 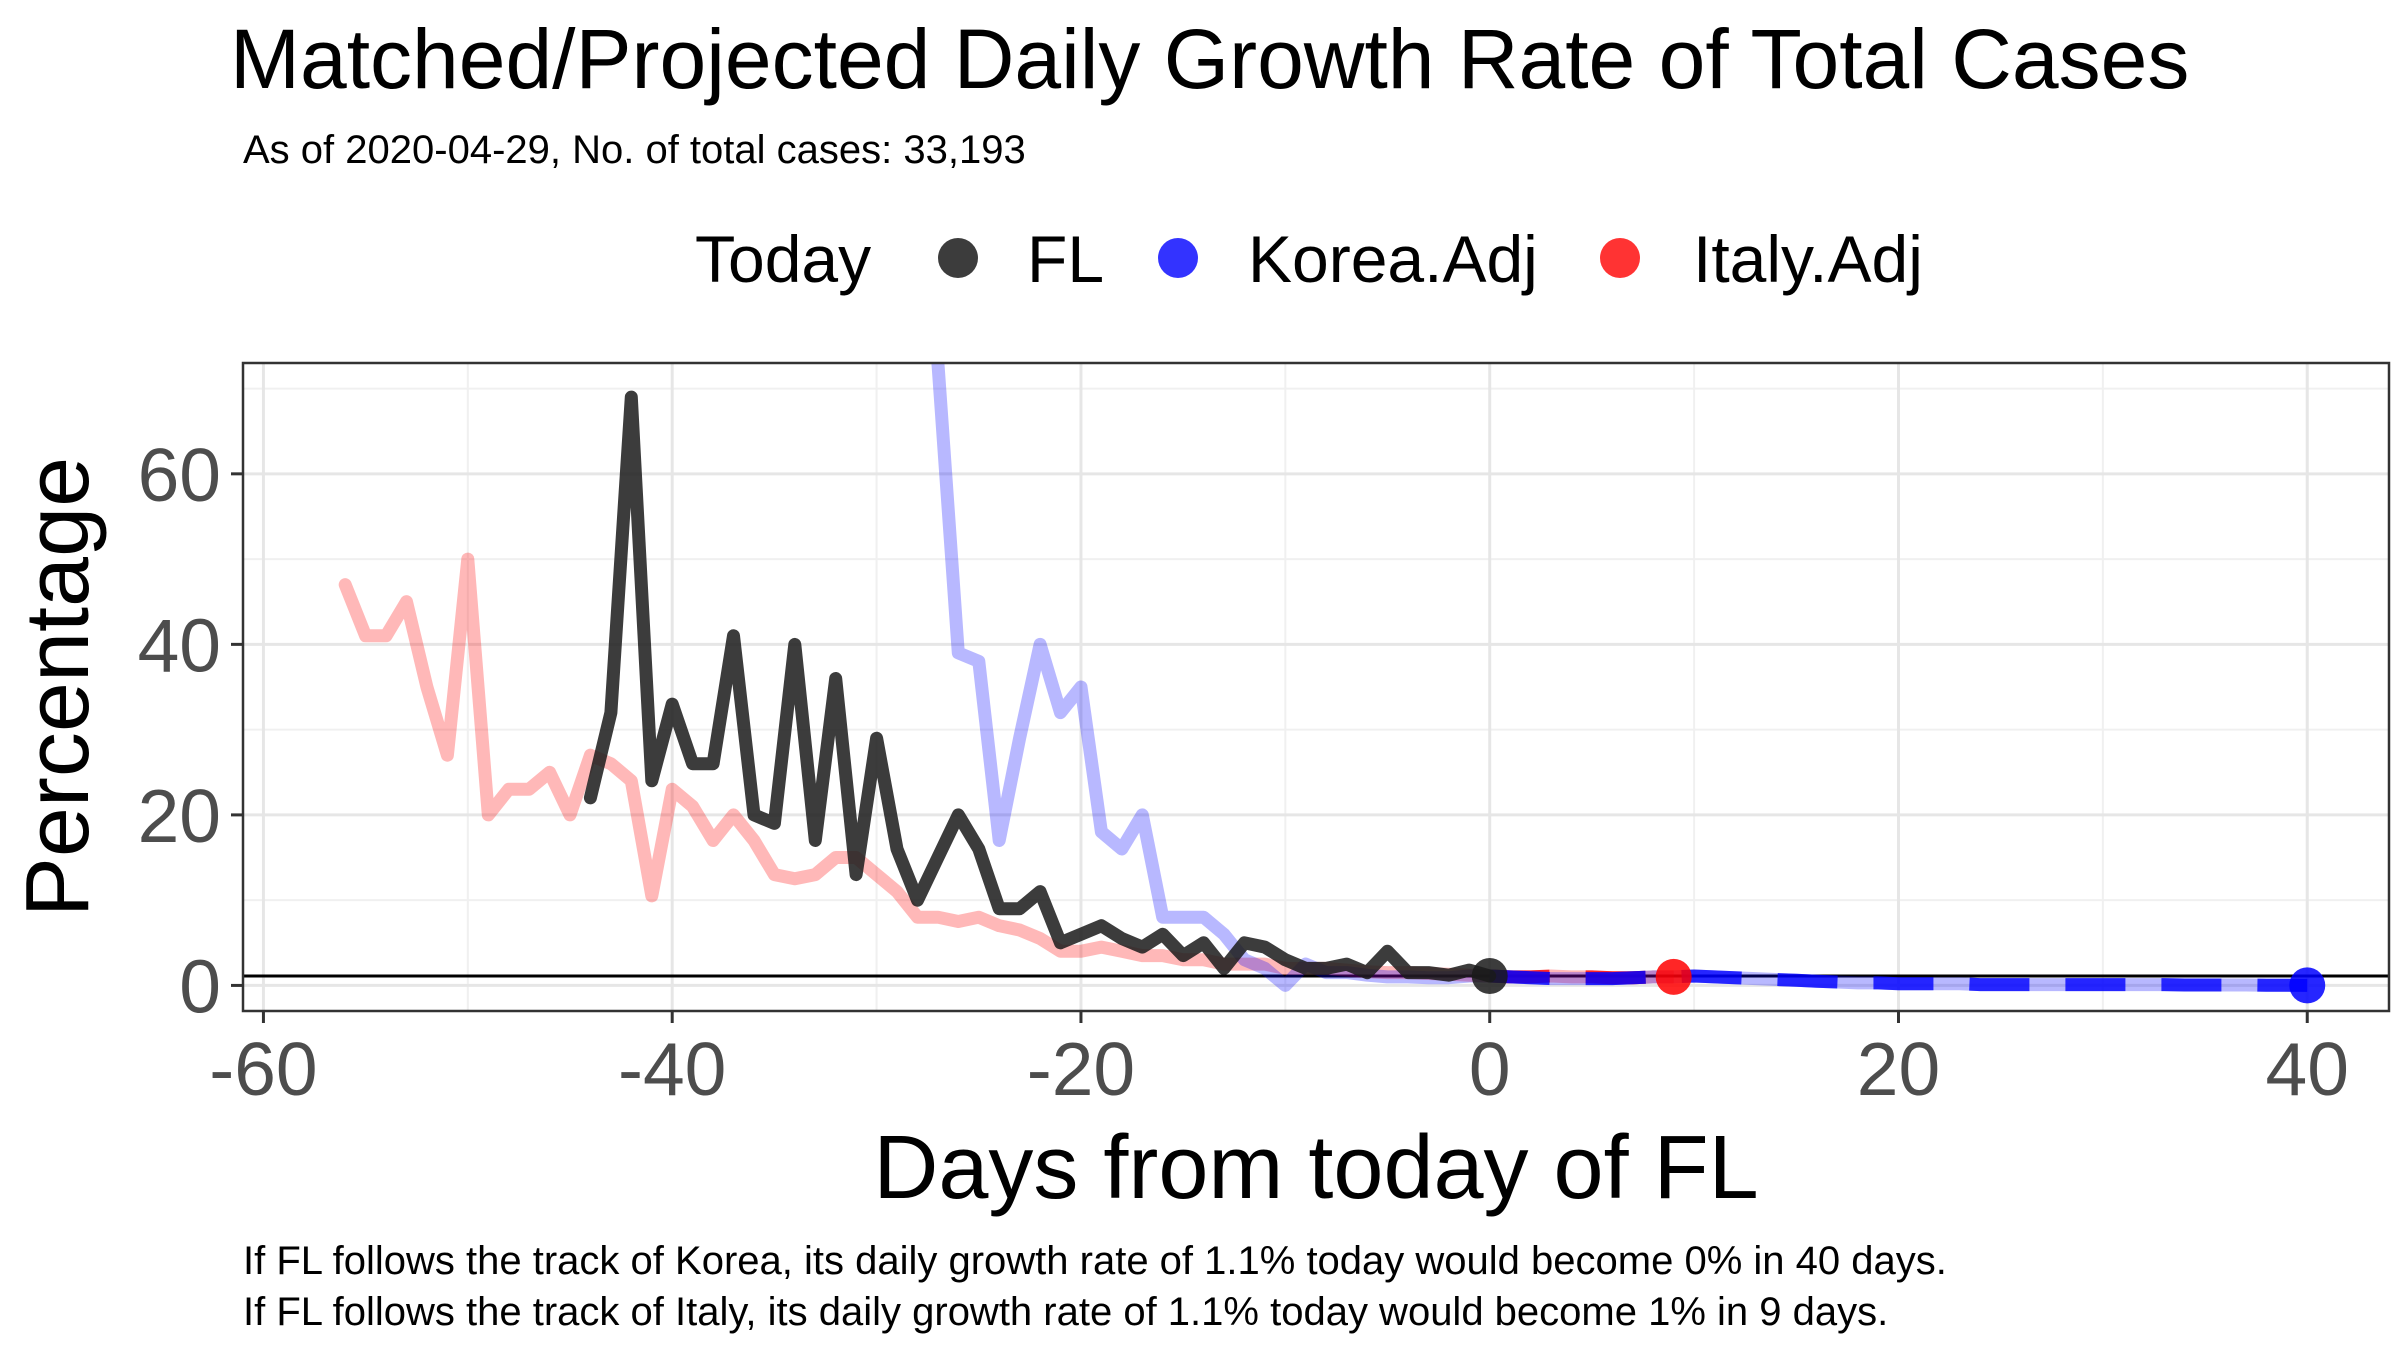 What do you see at coordinates (263, 1069) in the screenshot?
I see `x-tick-label: -60` at bounding box center [263, 1069].